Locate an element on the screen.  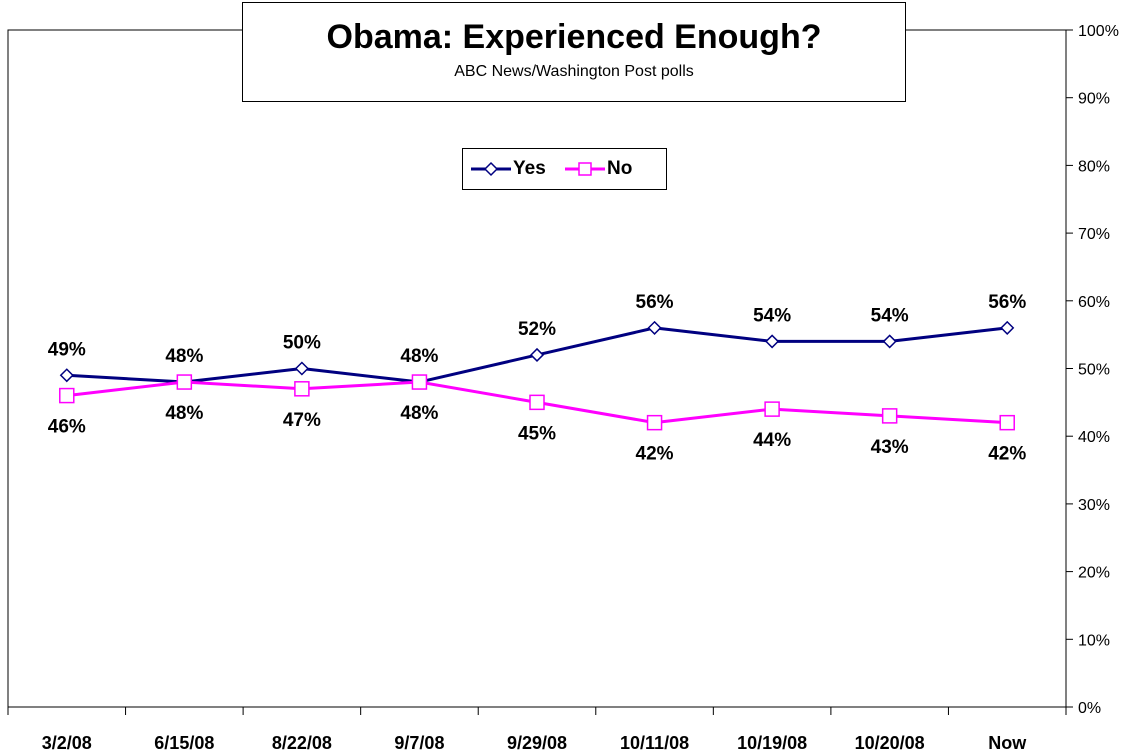
y-tick-label: 90% is located at coordinates (1094, 99).